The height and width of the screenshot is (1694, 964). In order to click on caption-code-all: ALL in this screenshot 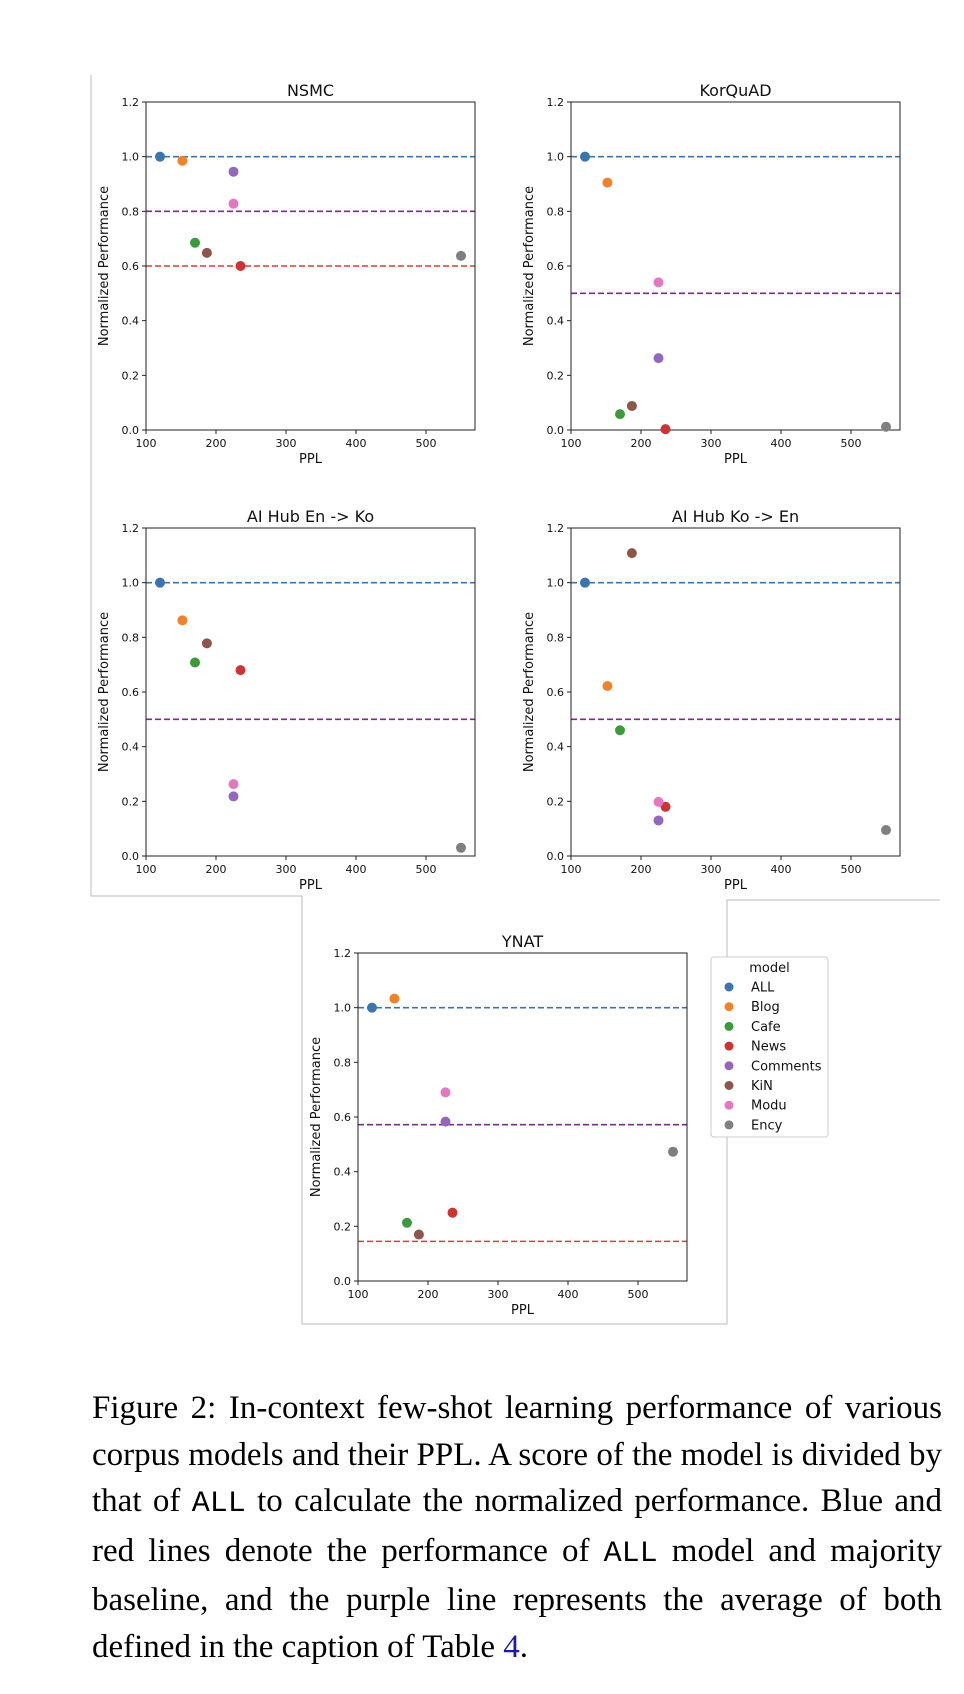, I will do `click(218, 1504)`.